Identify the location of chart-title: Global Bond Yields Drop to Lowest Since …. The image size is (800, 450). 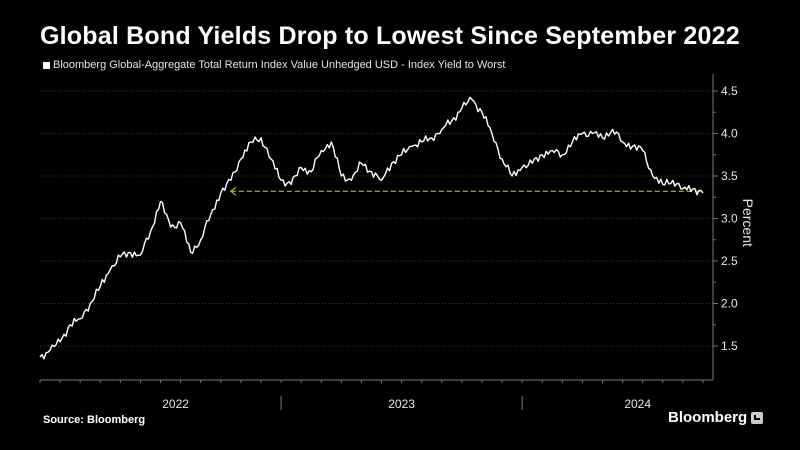
(390, 36).